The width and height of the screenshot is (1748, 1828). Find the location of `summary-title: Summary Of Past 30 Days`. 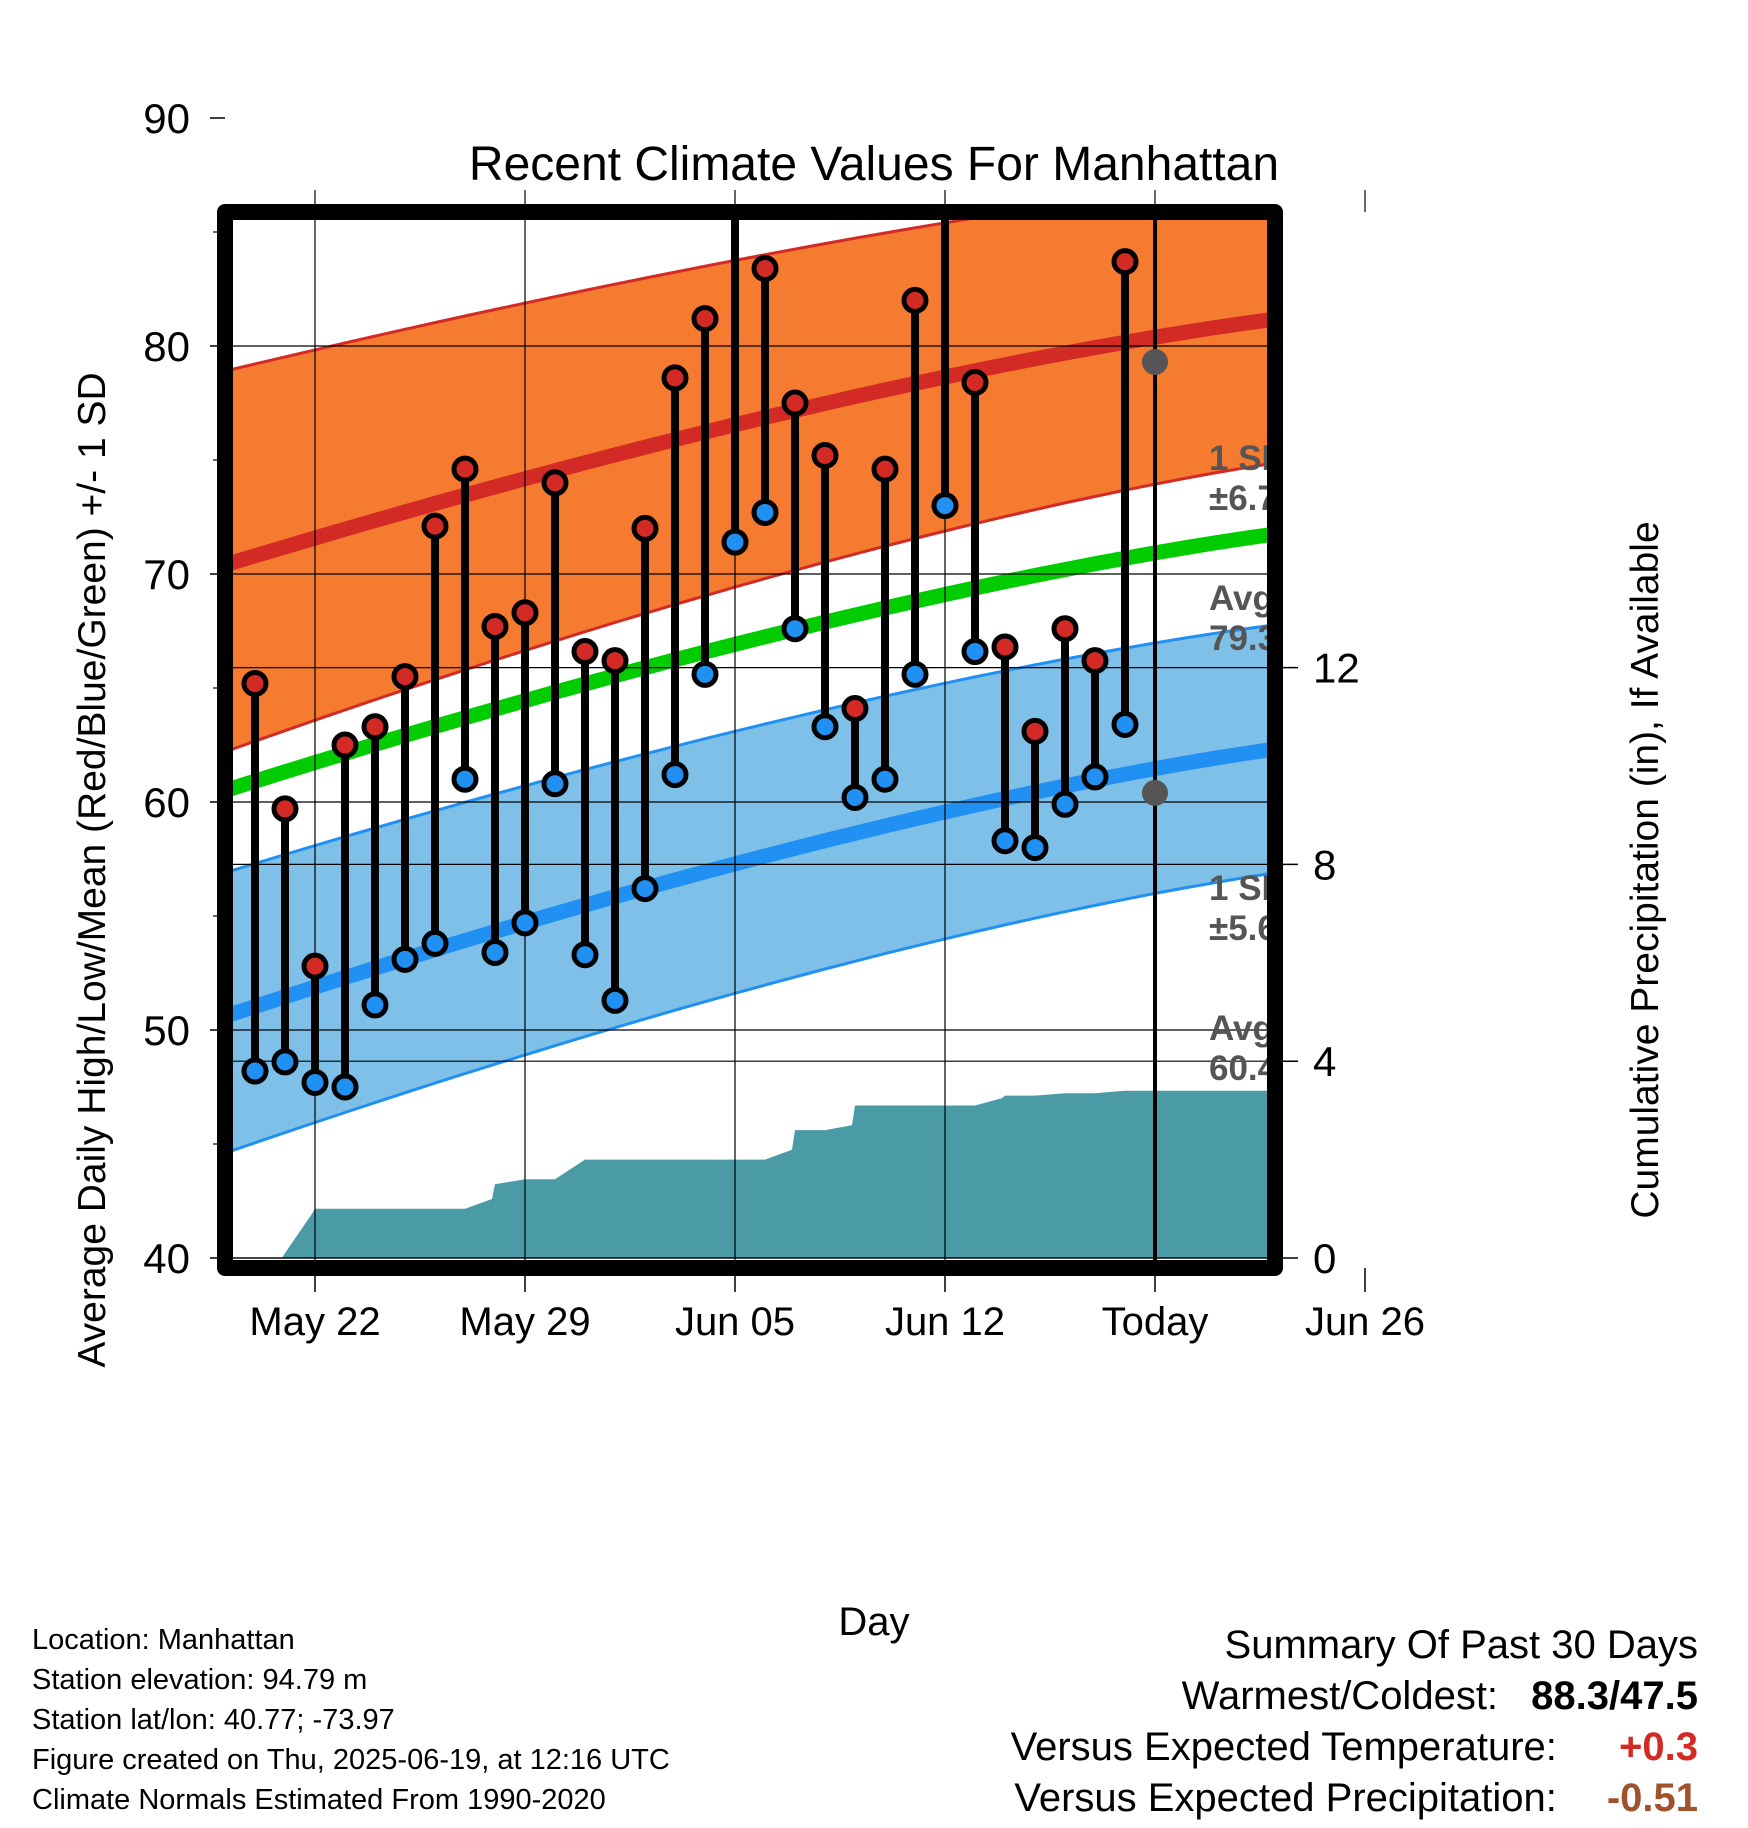

summary-title: Summary Of Past 30 Days is located at coordinates (1461, 1645).